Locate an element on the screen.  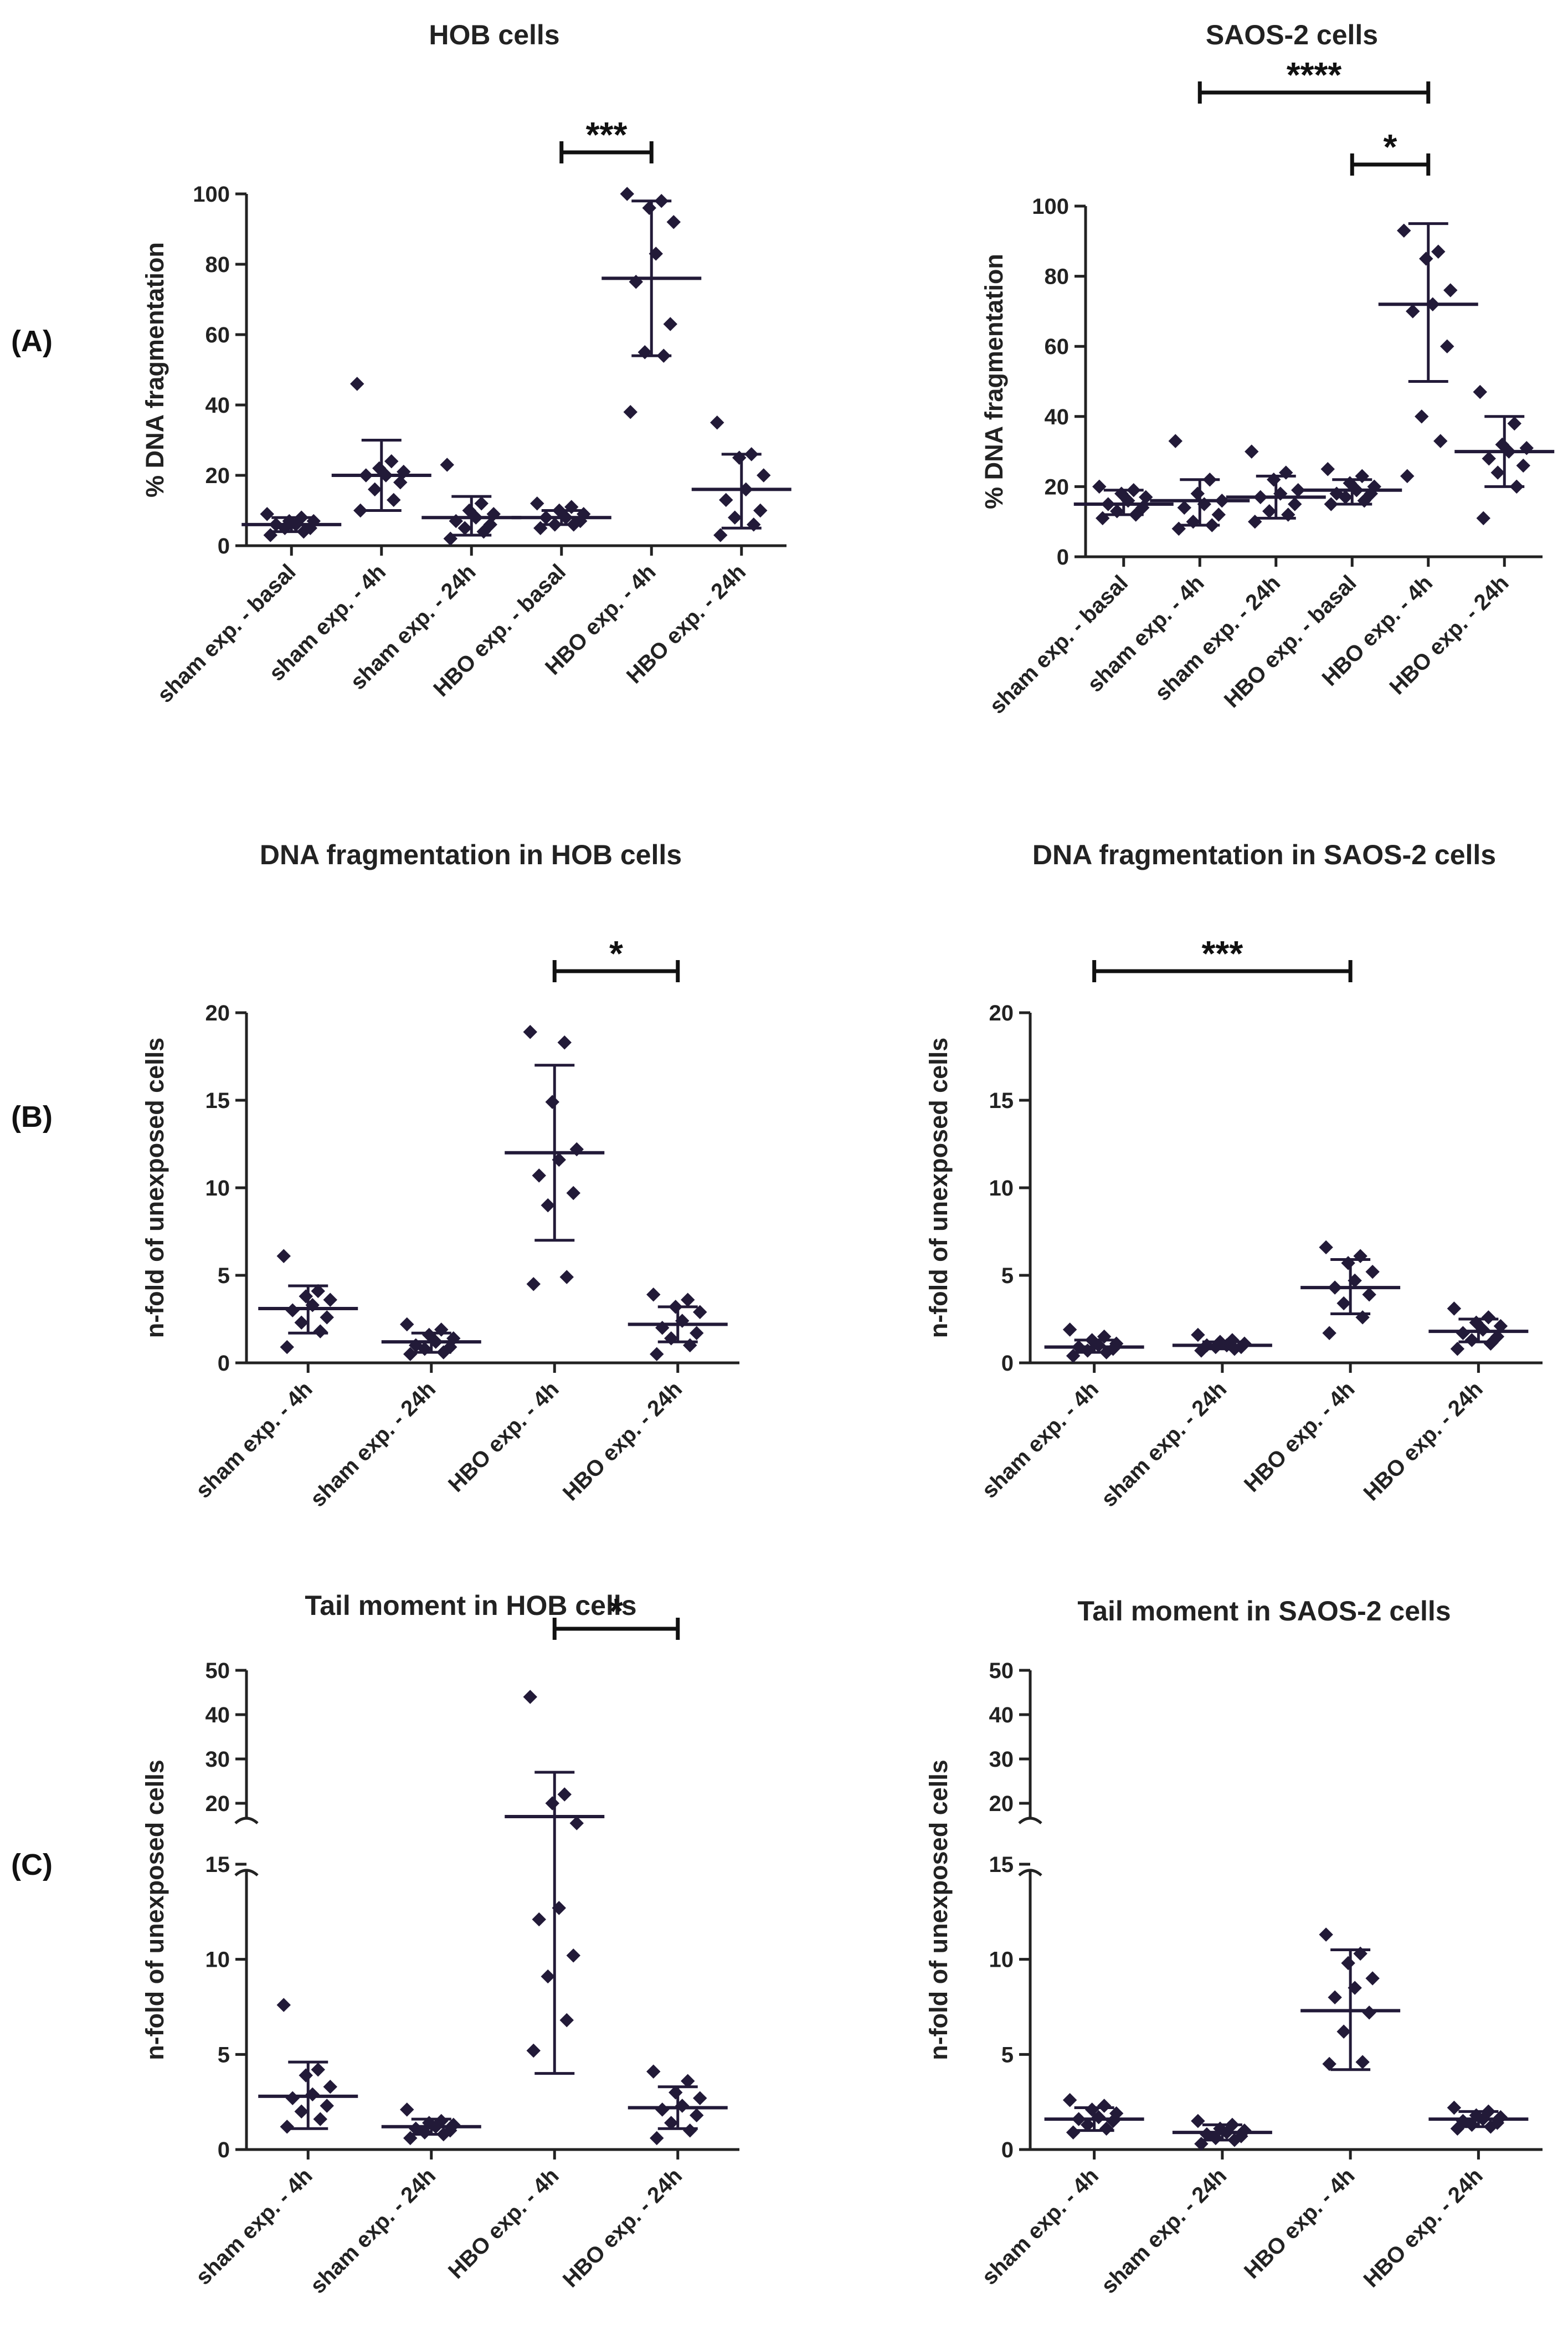
chart-title: HOB cells is located at coordinates (494, 34).